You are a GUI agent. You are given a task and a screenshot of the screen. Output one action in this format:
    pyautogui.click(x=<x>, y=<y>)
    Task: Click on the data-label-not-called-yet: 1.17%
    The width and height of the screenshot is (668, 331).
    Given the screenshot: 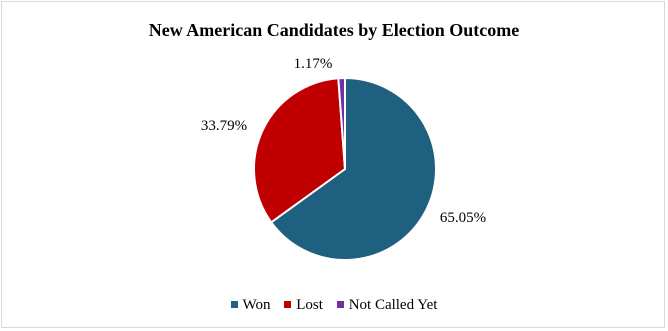 What is the action you would take?
    pyautogui.click(x=313, y=64)
    